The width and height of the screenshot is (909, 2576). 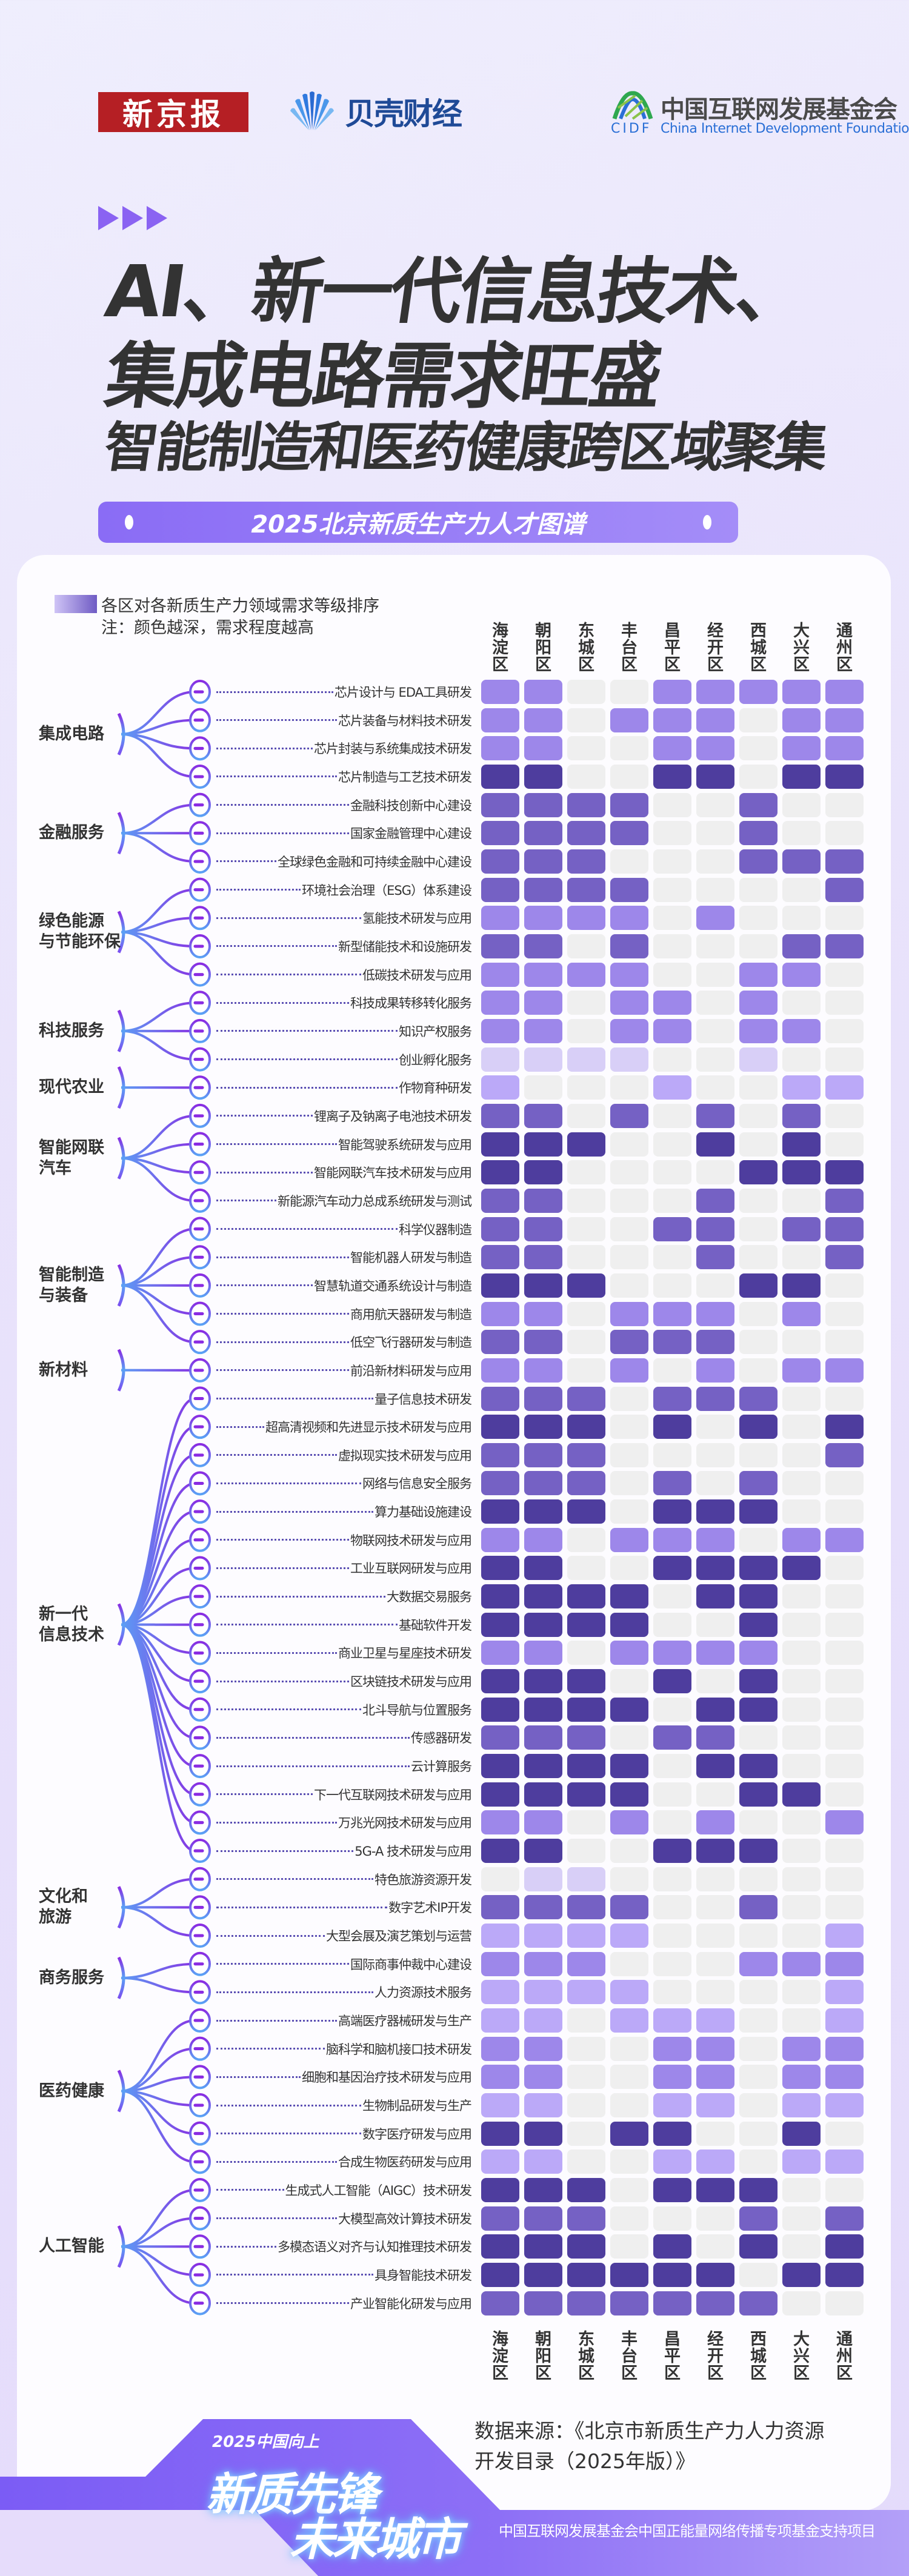 I want to click on row-label-text: 人力资源技术服务, so click(x=423, y=1992).